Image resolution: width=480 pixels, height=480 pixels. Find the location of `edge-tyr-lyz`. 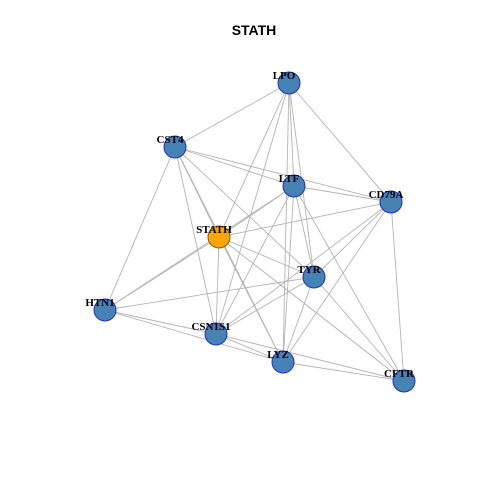

edge-tyr-lyz is located at coordinates (298, 319).